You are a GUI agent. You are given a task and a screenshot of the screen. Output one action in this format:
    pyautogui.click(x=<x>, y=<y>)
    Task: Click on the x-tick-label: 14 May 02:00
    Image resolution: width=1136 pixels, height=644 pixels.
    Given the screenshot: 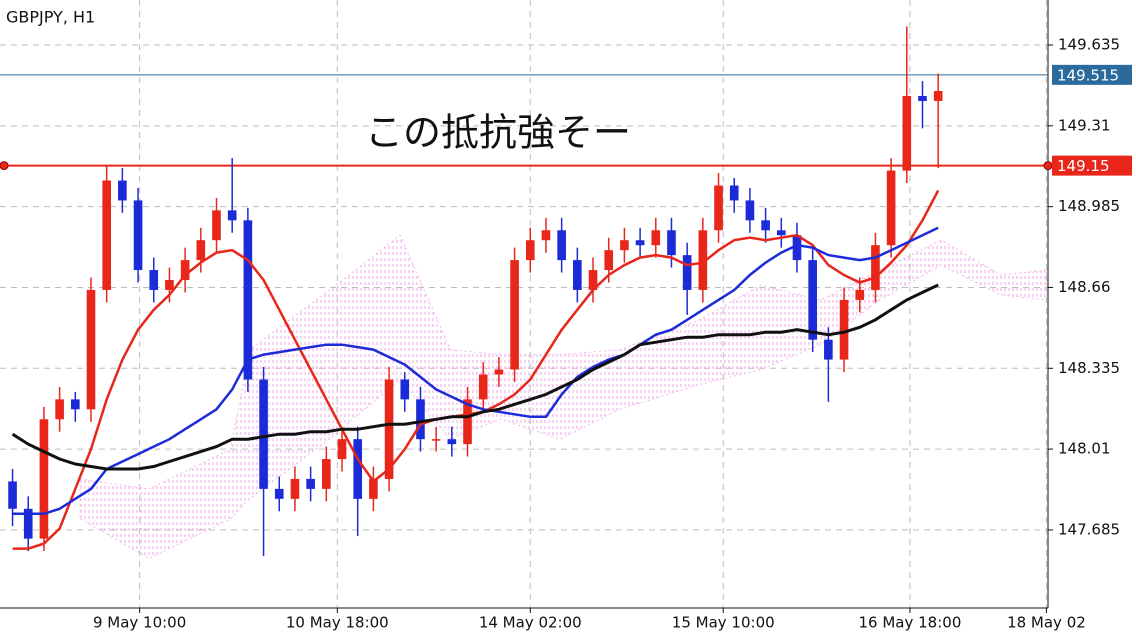 What is the action you would take?
    pyautogui.click(x=530, y=623)
    